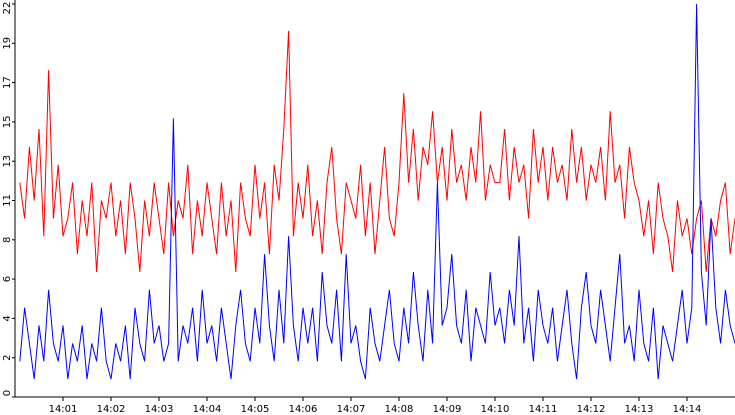  What do you see at coordinates (7, 161) in the screenshot?
I see `y-tick-label: 13` at bounding box center [7, 161].